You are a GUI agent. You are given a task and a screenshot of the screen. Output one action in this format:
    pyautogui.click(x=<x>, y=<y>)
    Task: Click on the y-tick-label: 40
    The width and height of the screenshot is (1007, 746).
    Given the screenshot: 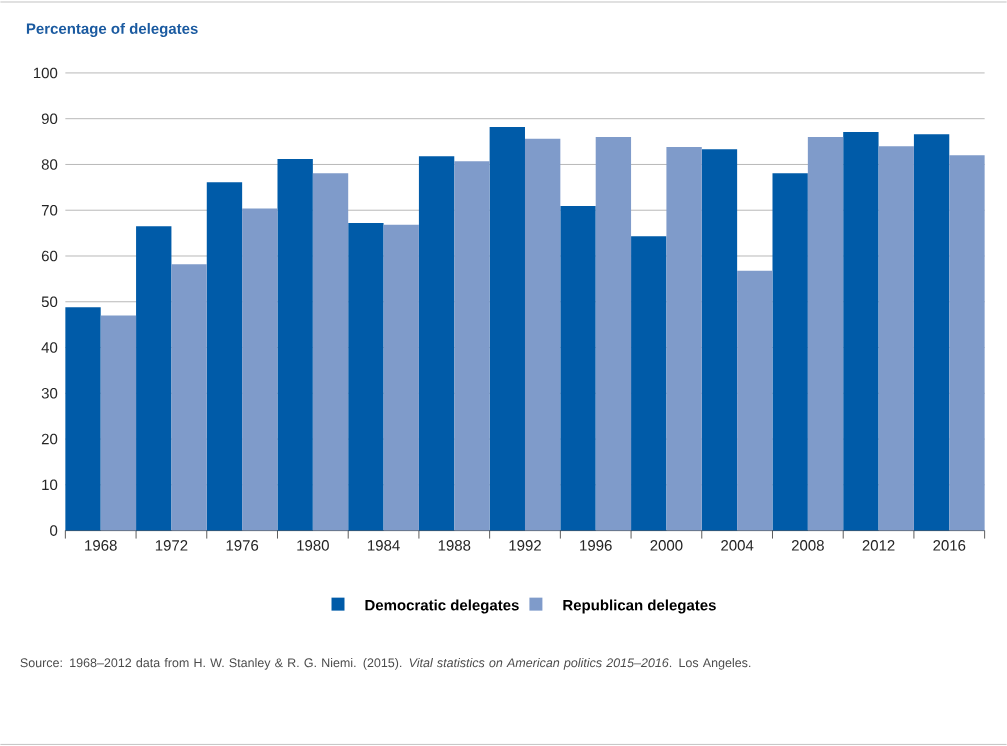 What is the action you would take?
    pyautogui.click(x=49, y=347)
    